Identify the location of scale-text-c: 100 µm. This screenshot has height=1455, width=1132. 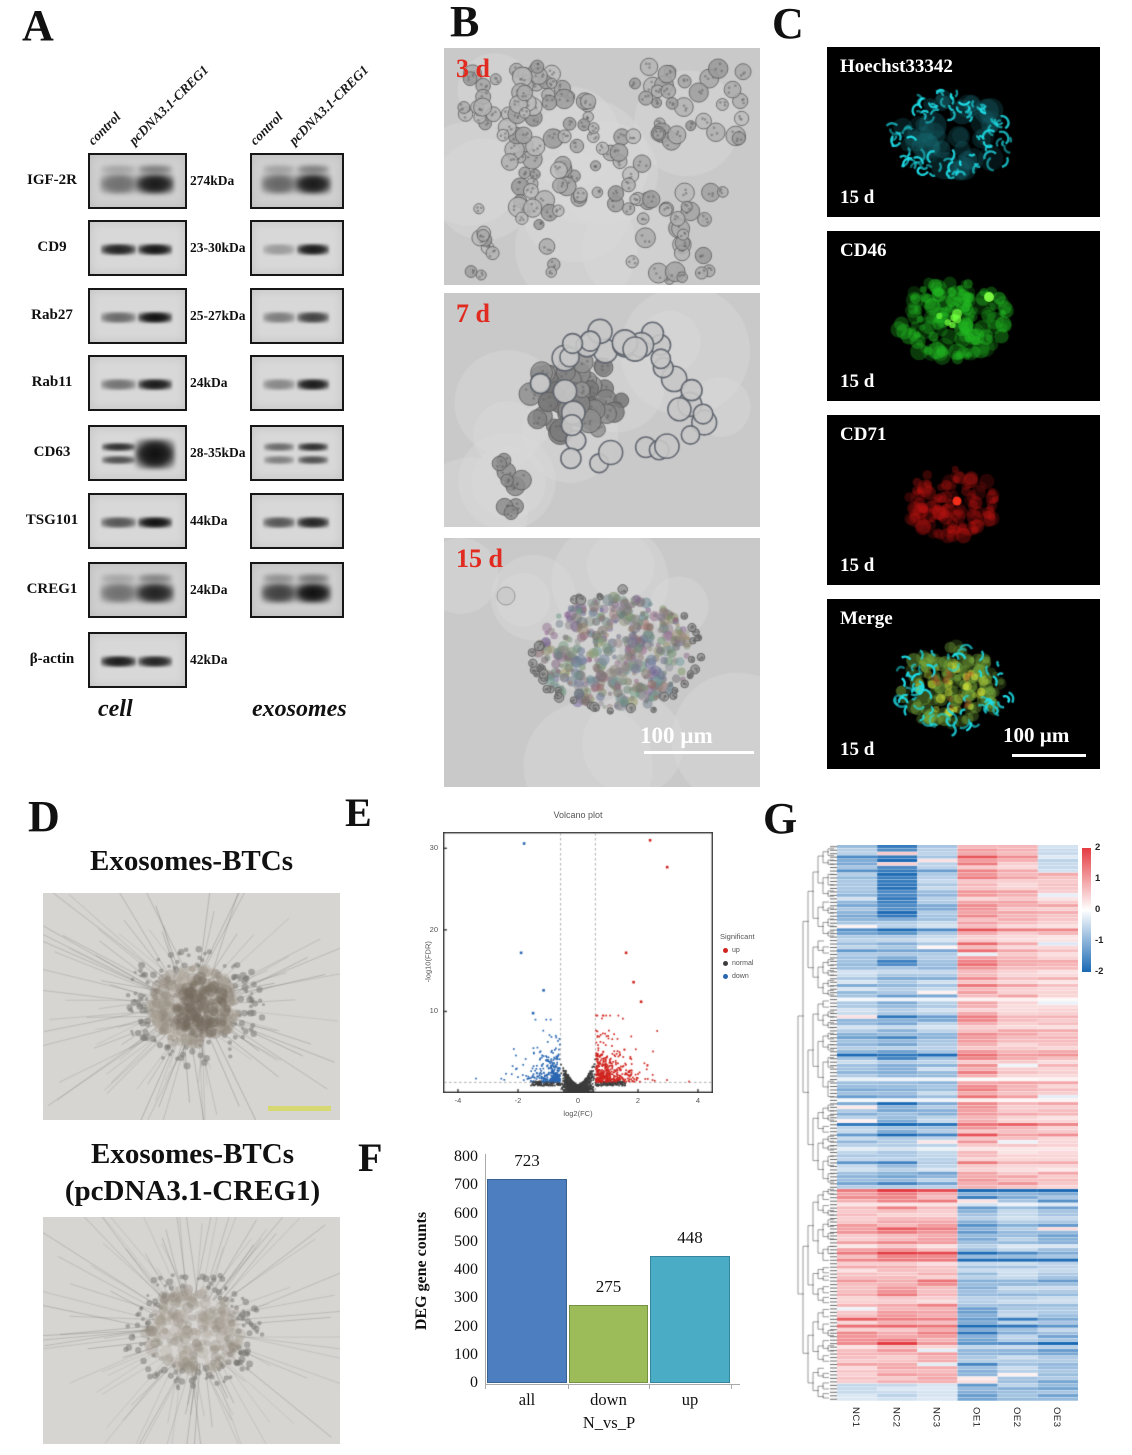
(1036, 735).